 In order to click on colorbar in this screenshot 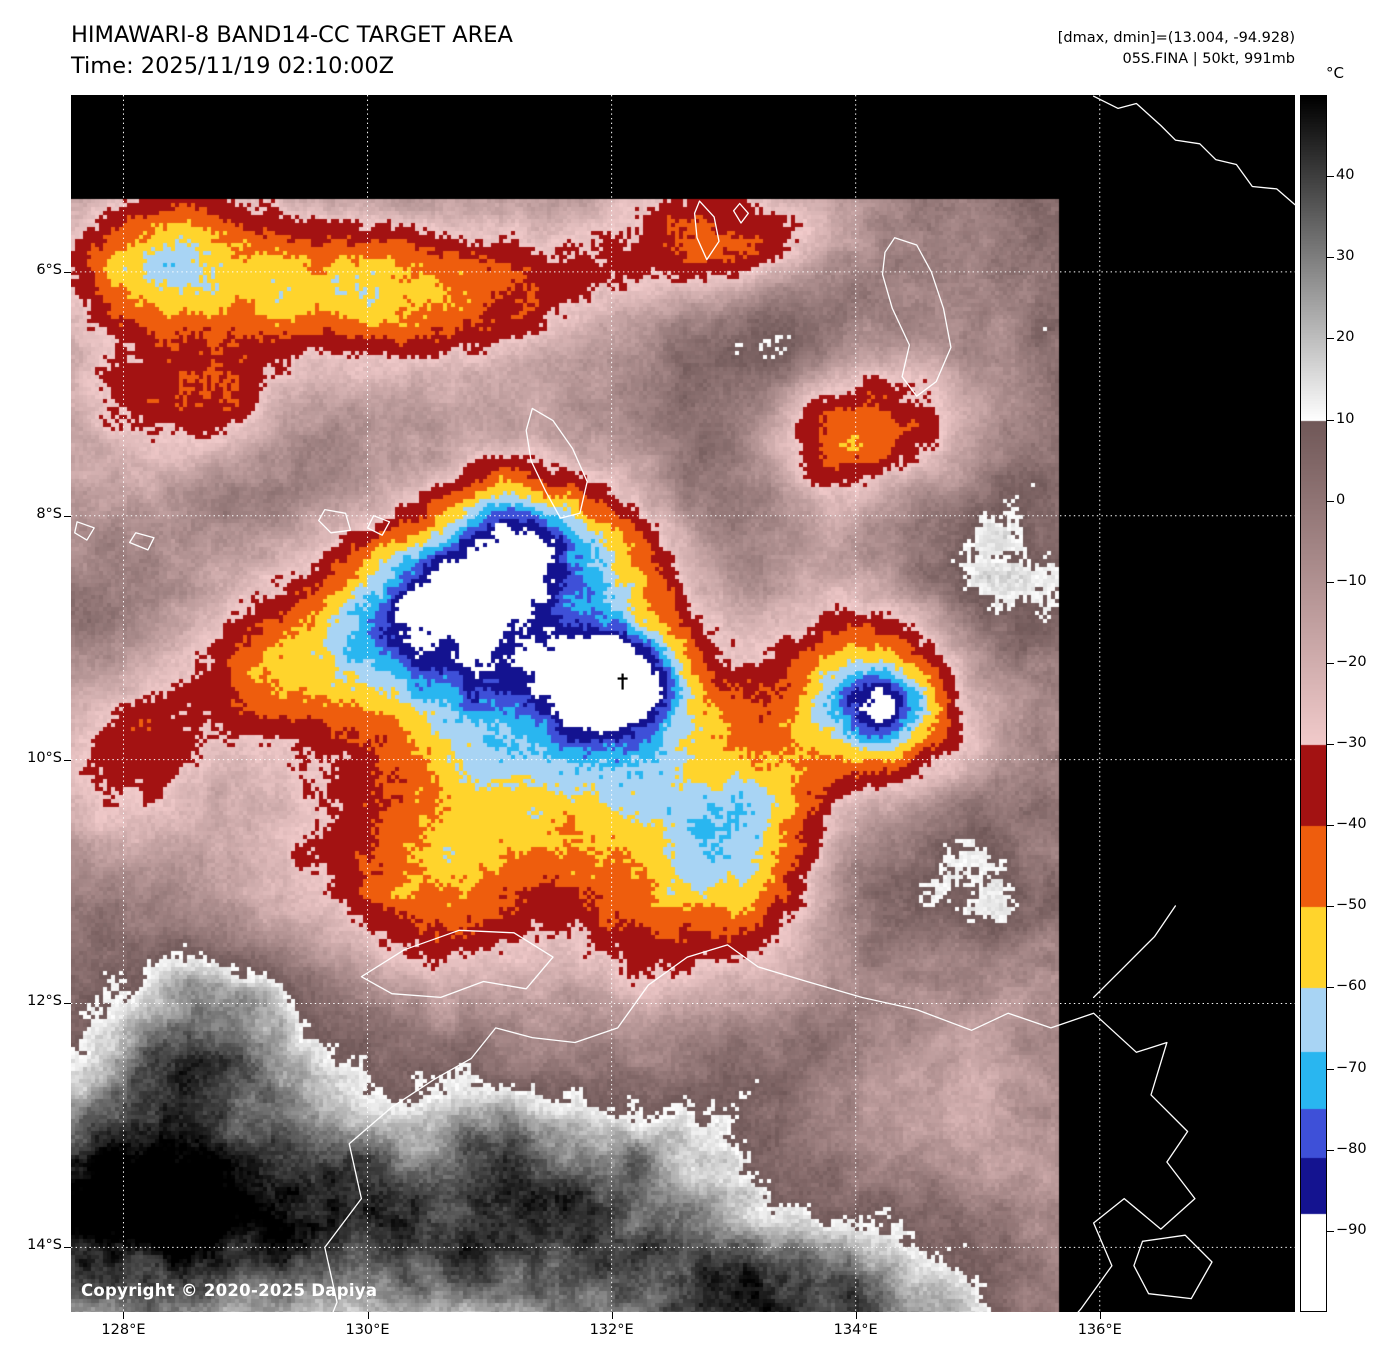, I will do `click(1313, 703)`.